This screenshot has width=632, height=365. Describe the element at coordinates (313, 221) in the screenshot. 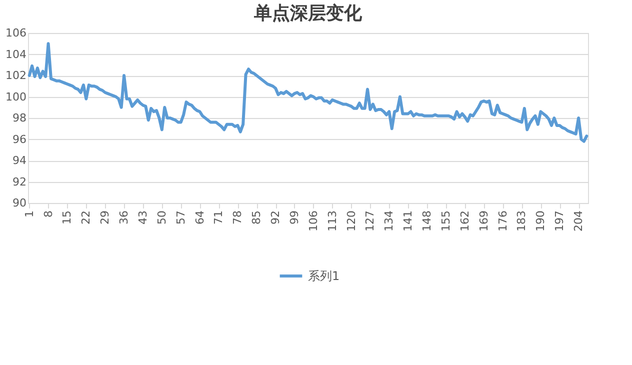

I see `x-tick-label: 106` at that location.